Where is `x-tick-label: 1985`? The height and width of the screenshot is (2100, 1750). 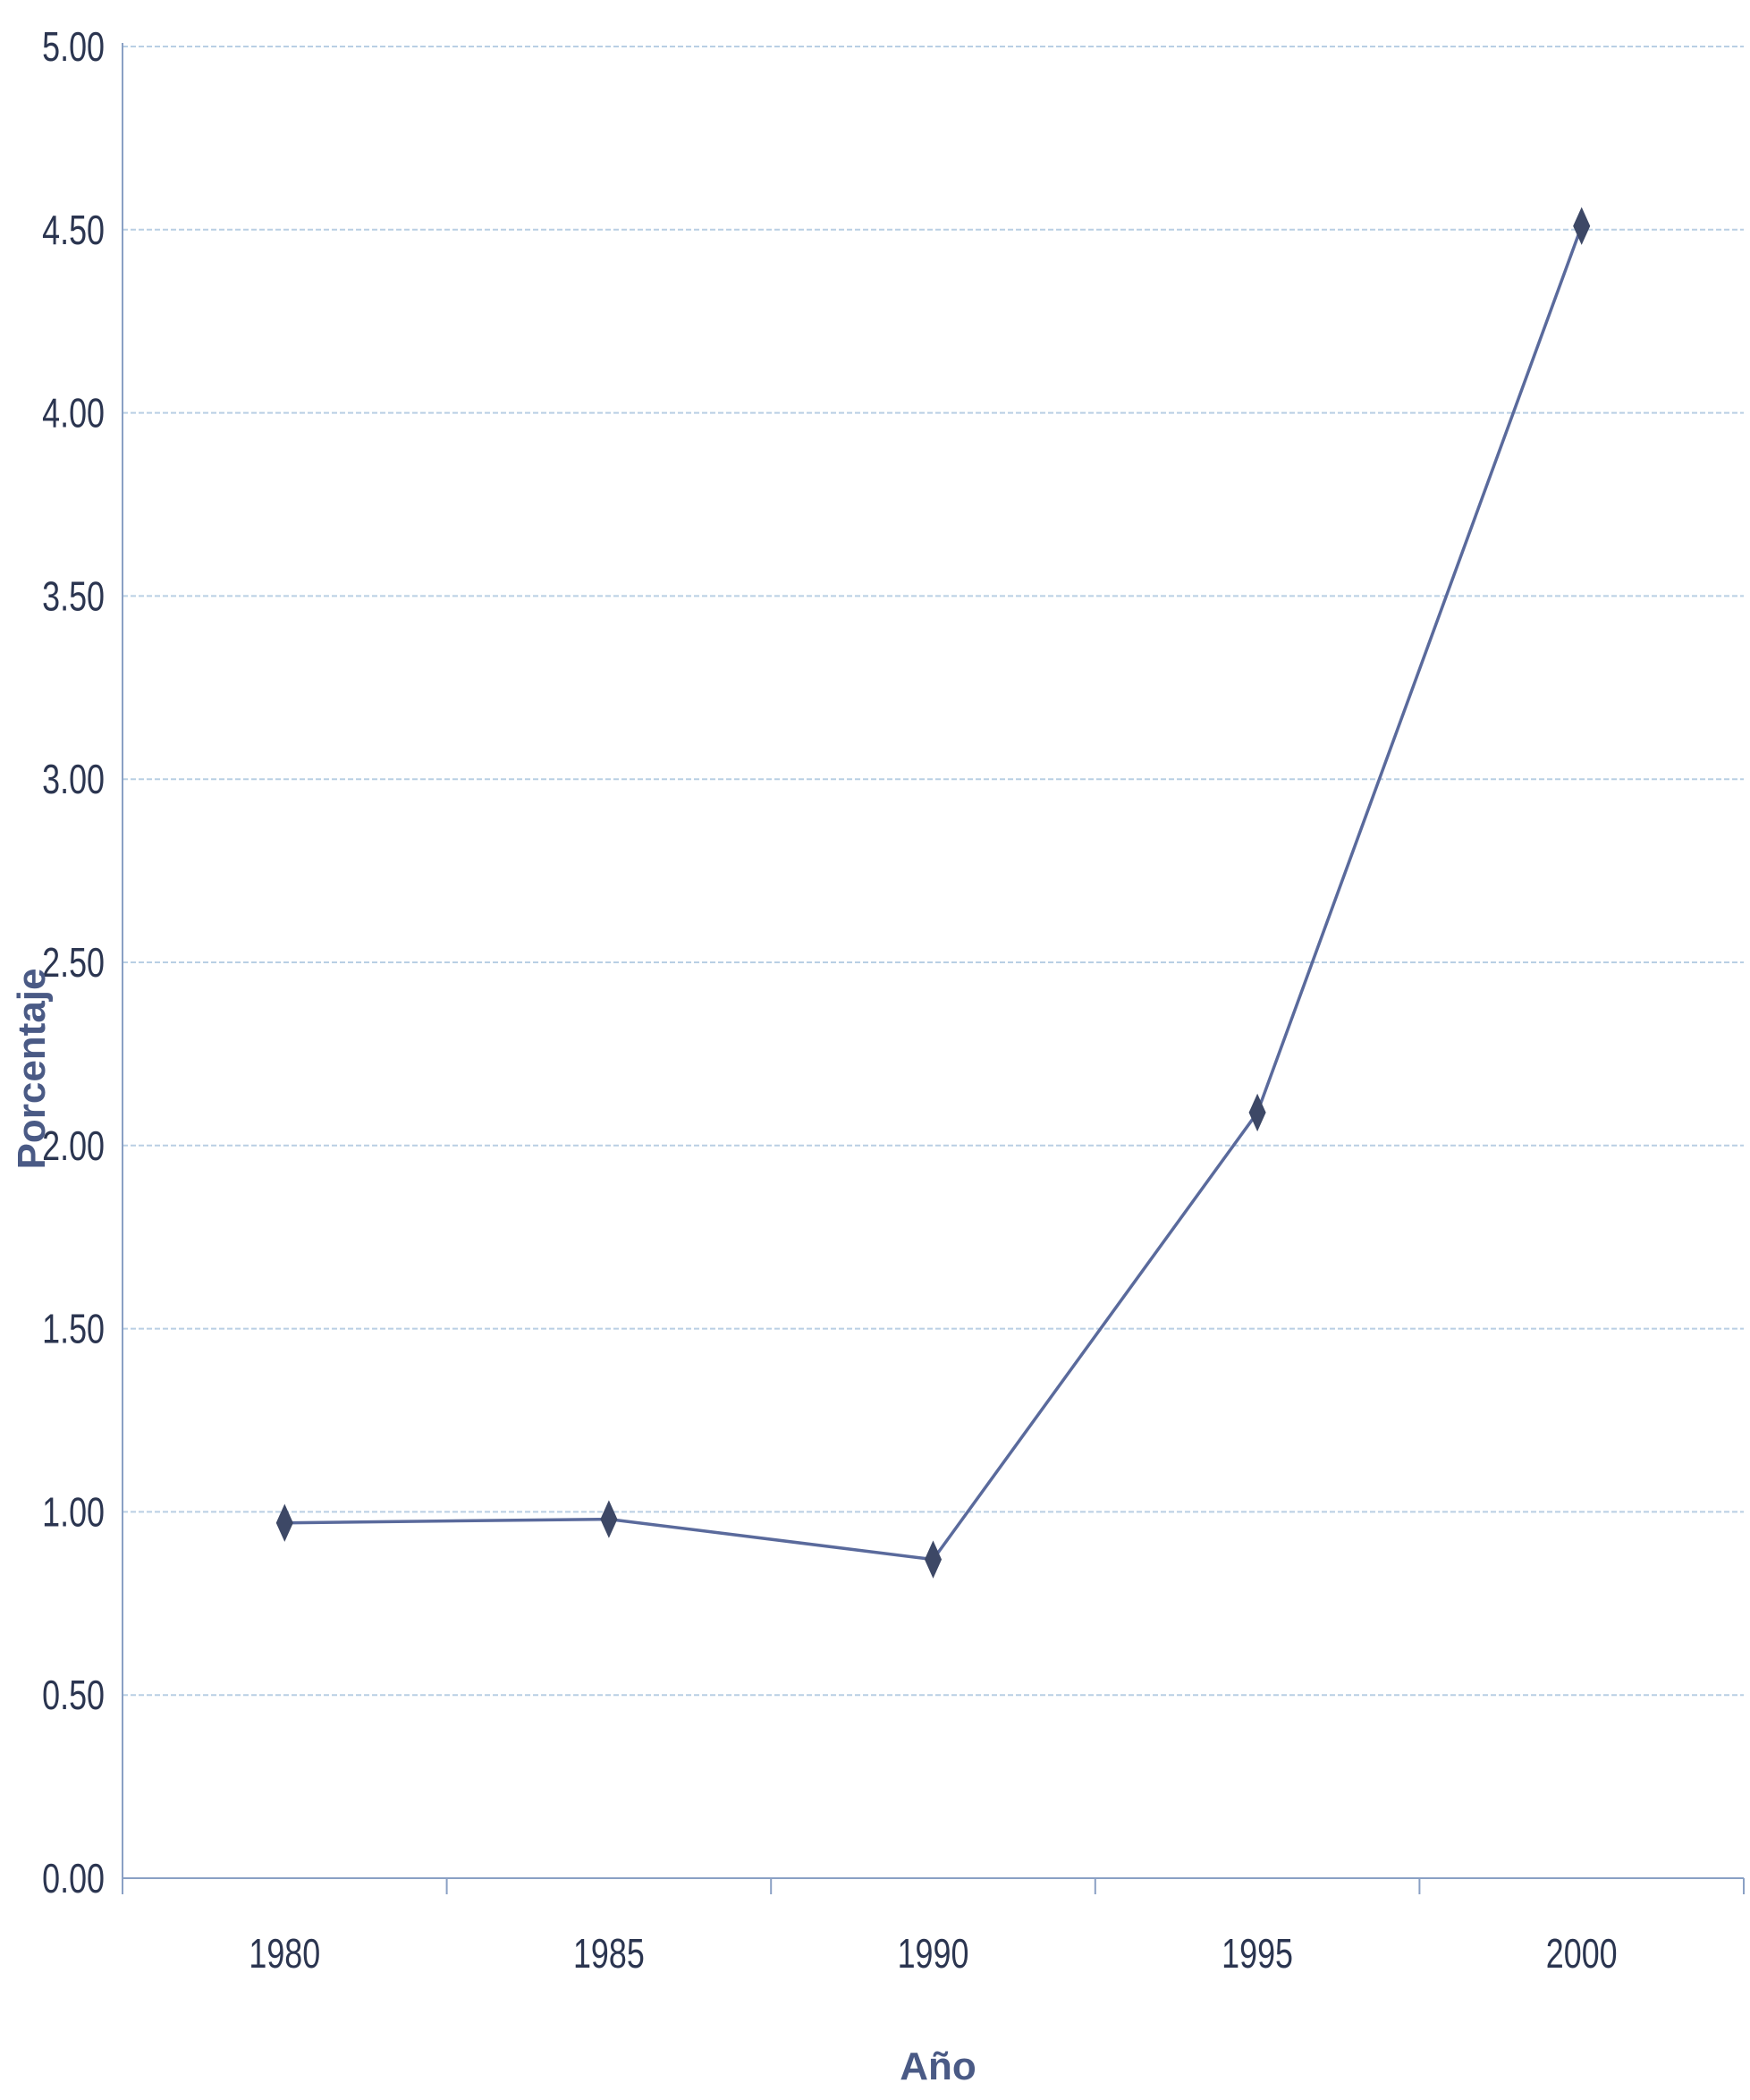 x-tick-label: 1985 is located at coordinates (609, 1954).